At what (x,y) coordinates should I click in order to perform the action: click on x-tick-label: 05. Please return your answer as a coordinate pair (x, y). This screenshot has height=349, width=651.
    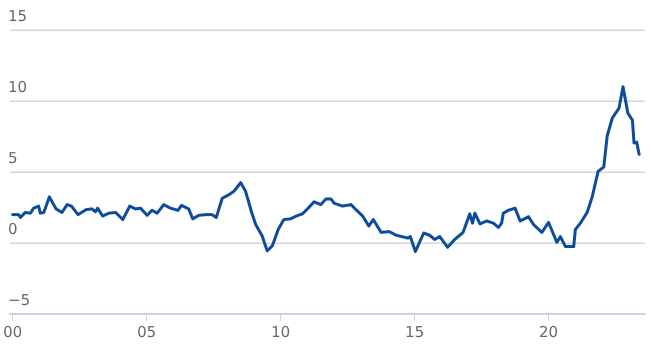
    Looking at the image, I should click on (146, 331).